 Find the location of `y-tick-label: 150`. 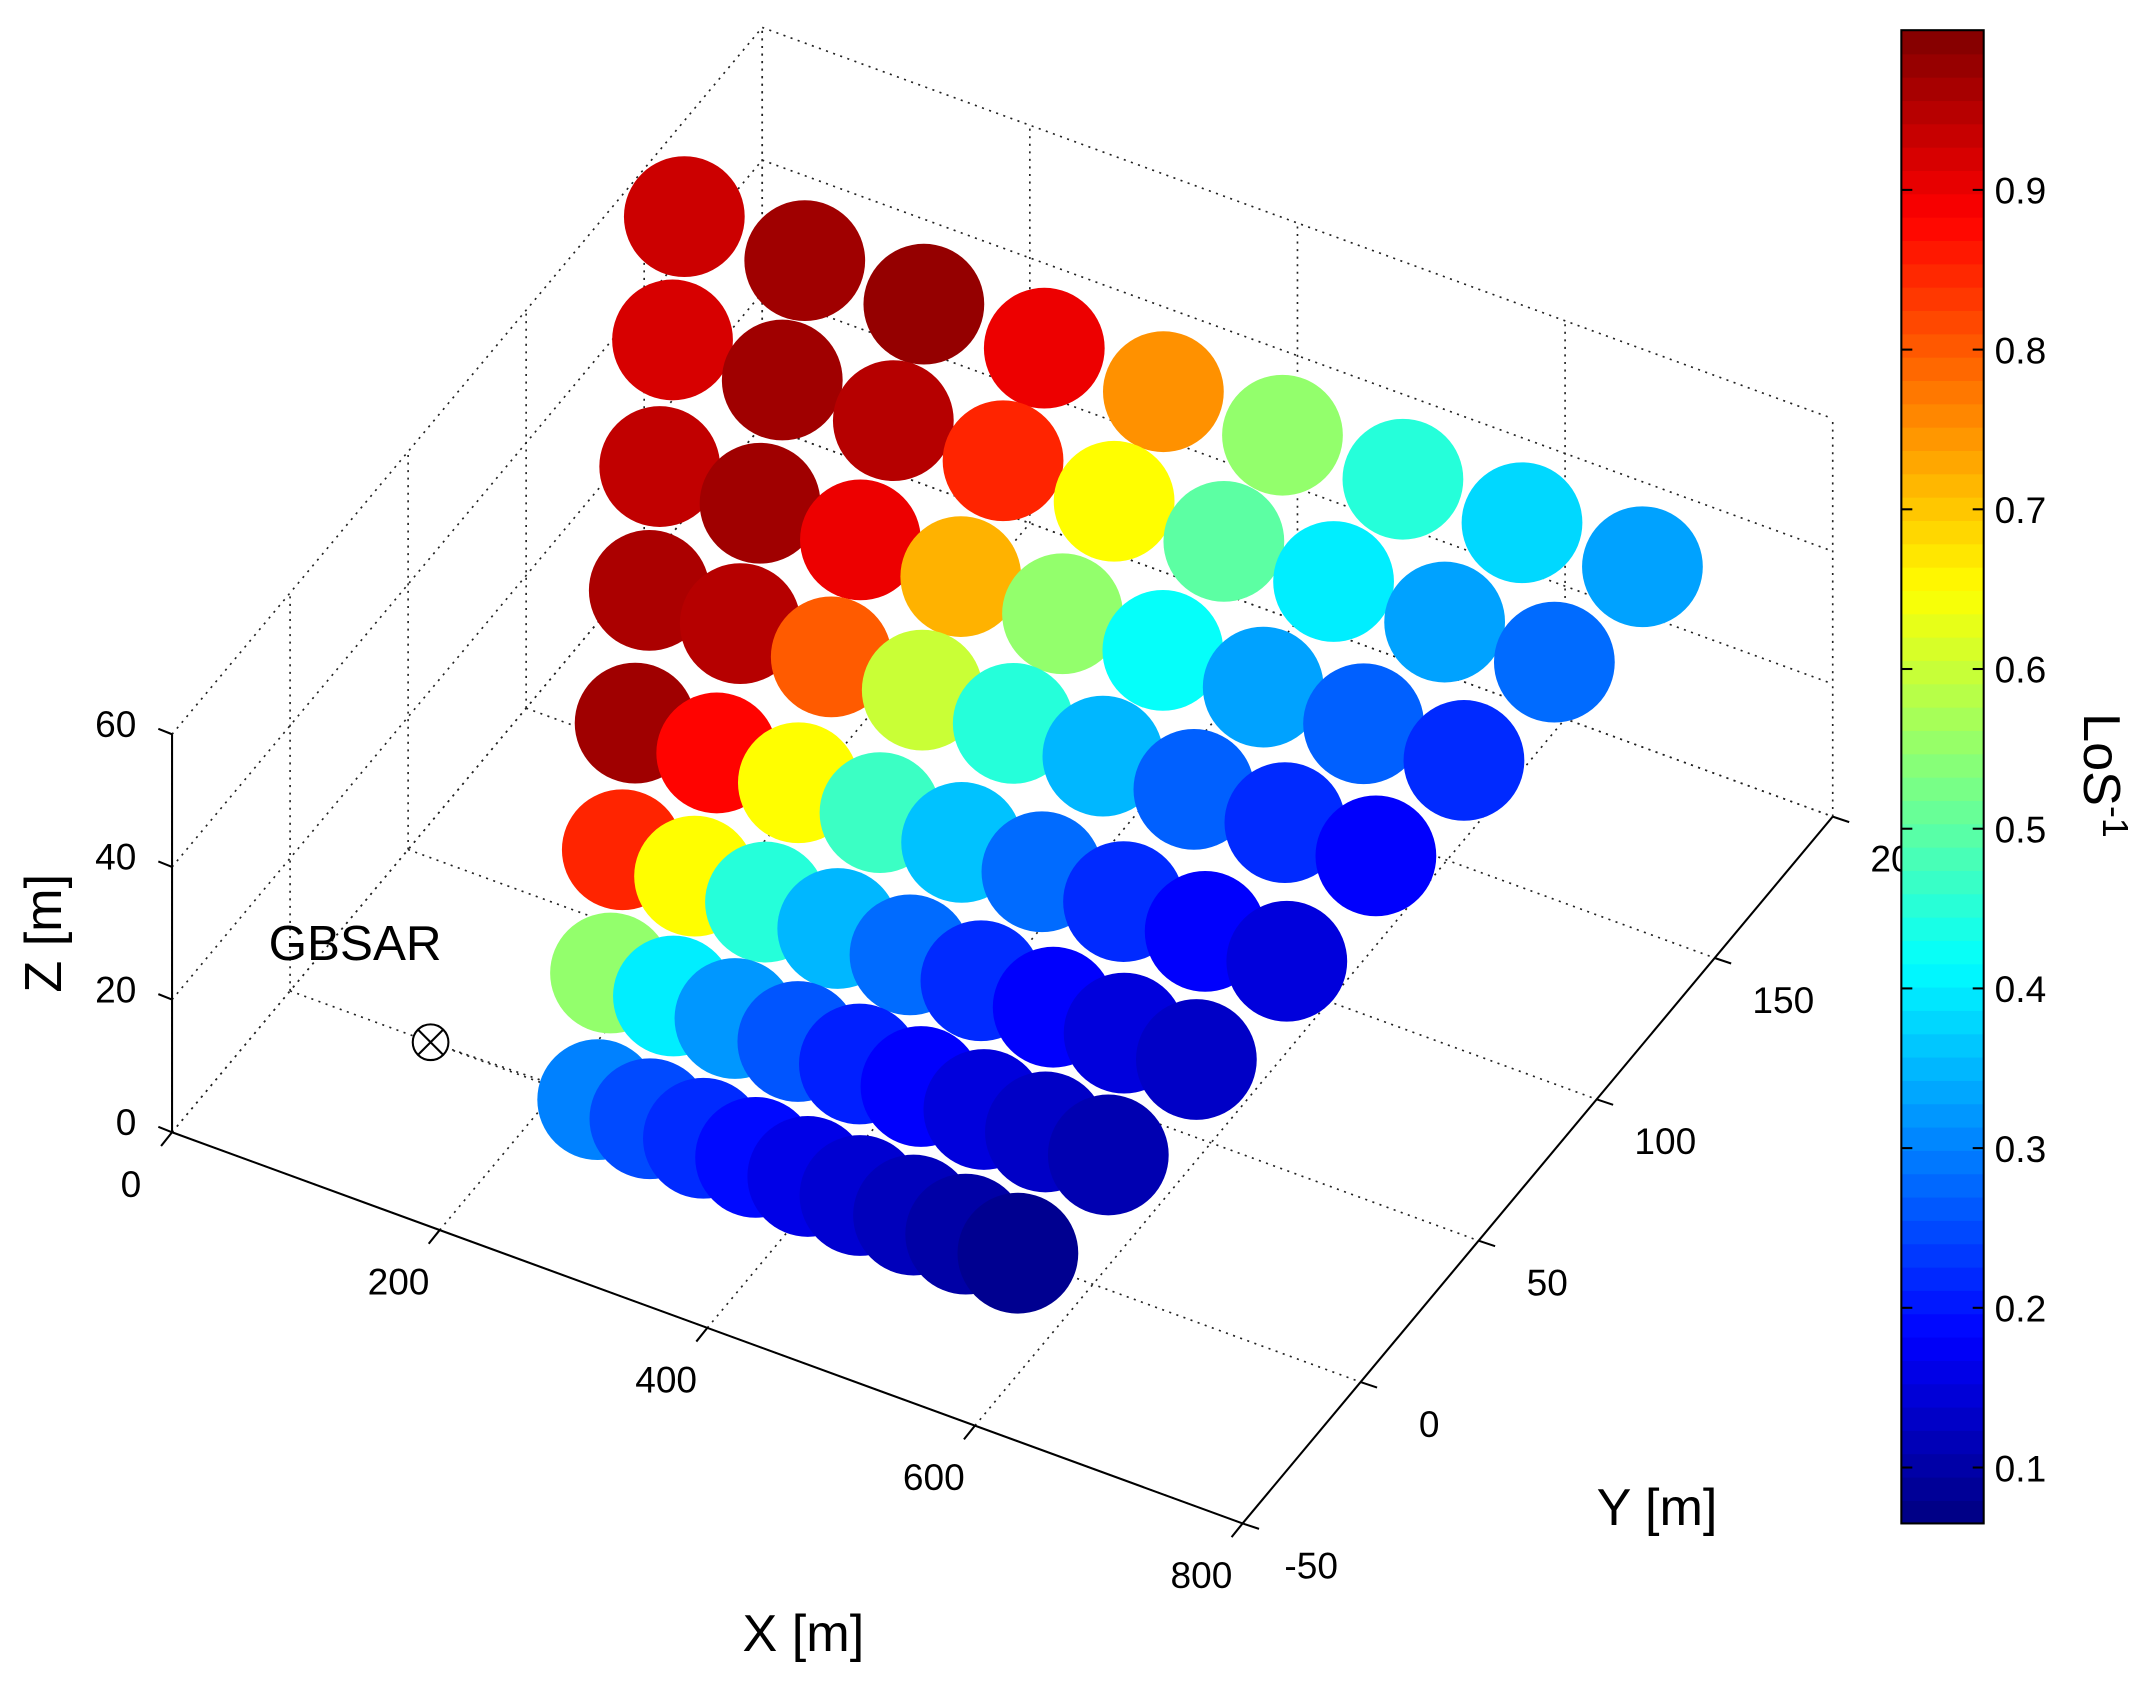

y-tick-label: 150 is located at coordinates (1783, 1000).